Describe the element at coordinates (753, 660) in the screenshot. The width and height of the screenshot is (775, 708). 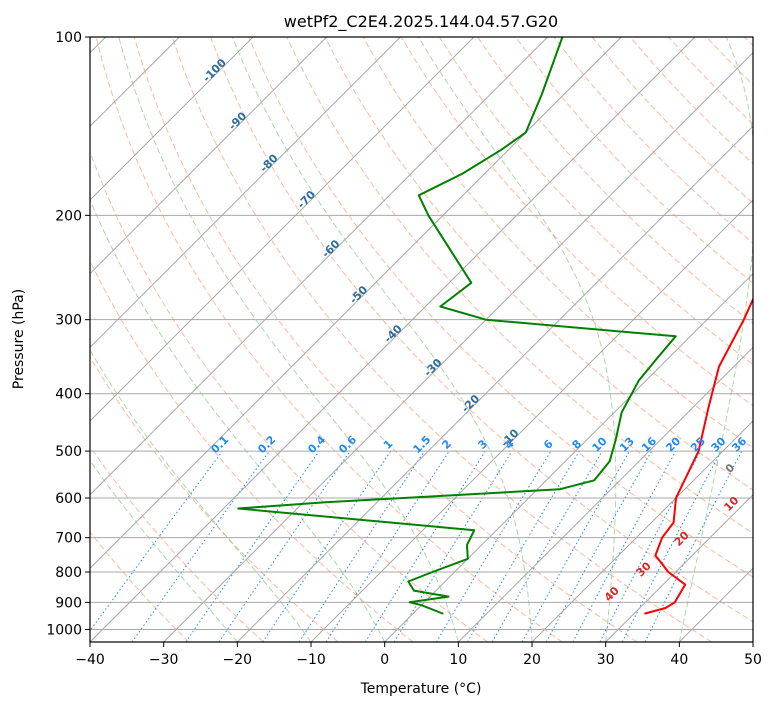
I see `x-tick-label: 50` at that location.